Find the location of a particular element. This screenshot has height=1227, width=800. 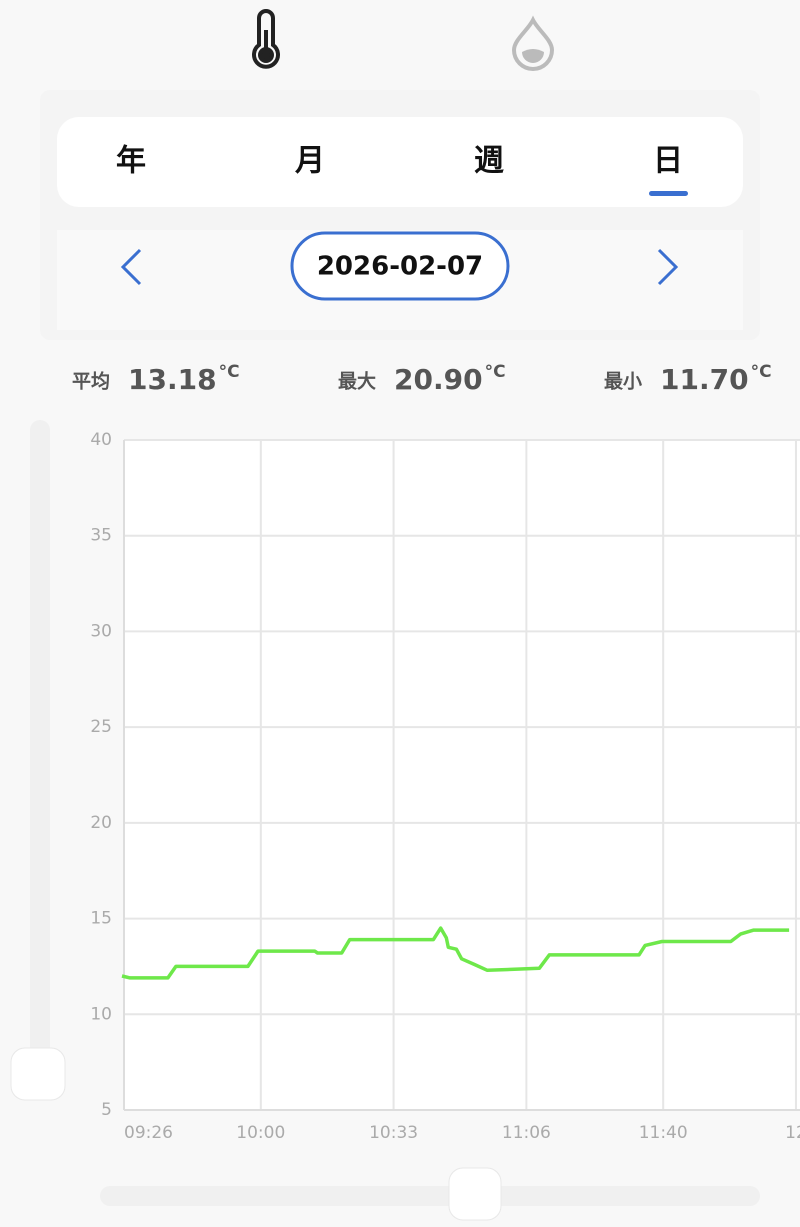

stat-label: 最大 is located at coordinates (357, 381).